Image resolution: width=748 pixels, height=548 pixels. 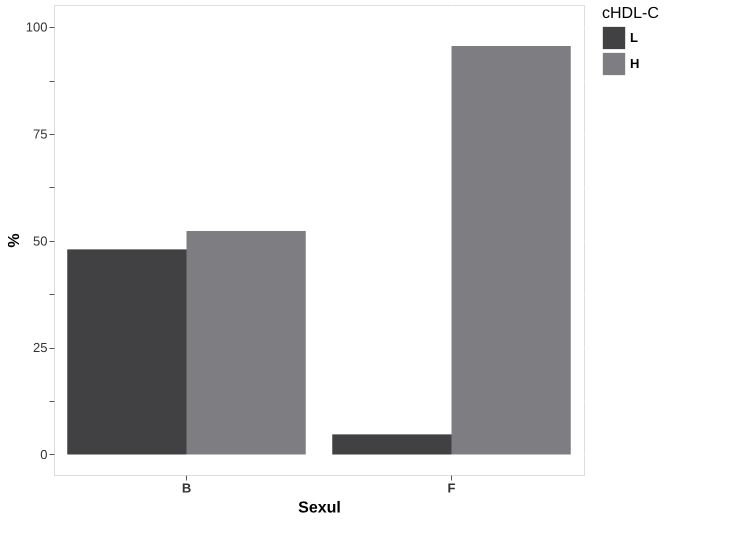 What do you see at coordinates (40, 348) in the screenshot?
I see `y-tick-label: 25` at bounding box center [40, 348].